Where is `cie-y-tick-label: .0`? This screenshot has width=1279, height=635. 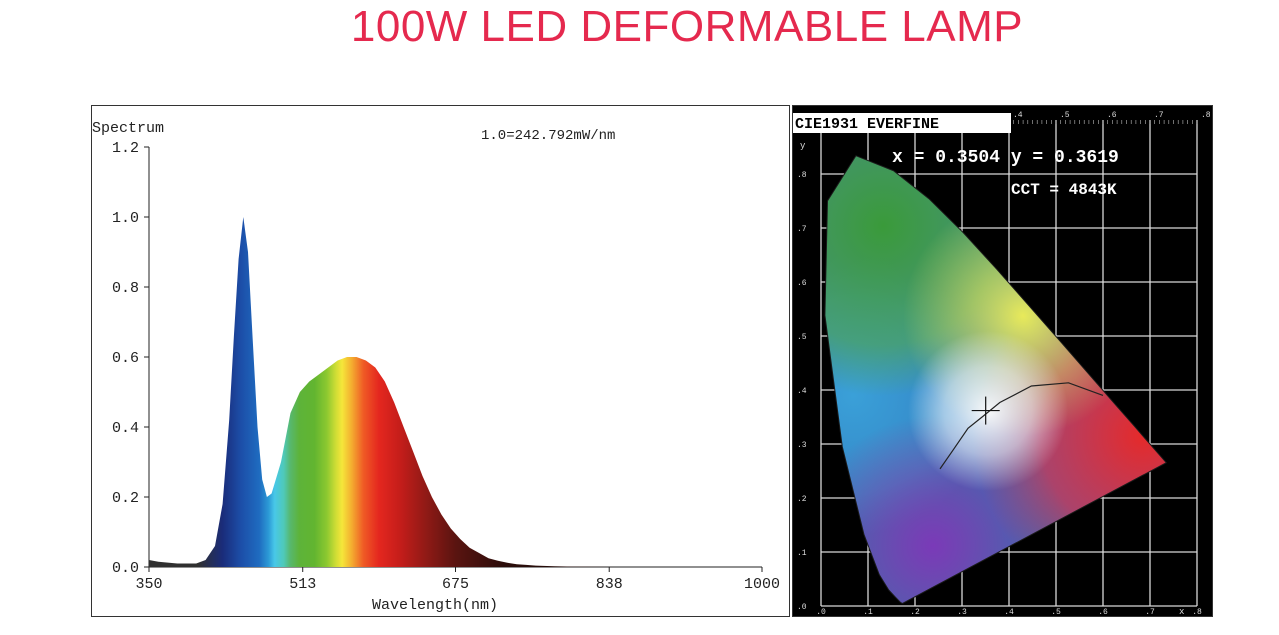
cie-y-tick-label: .0 is located at coordinates (802, 607).